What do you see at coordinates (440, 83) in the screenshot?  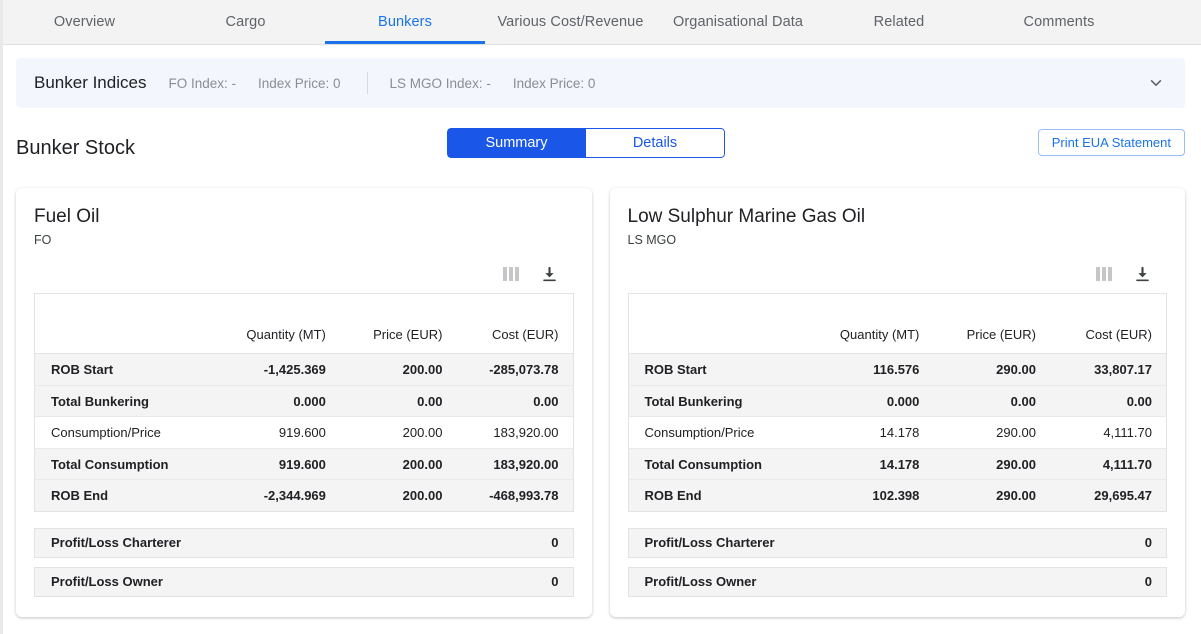 I see `lsmgo-index-value: LS MGO Index: -` at bounding box center [440, 83].